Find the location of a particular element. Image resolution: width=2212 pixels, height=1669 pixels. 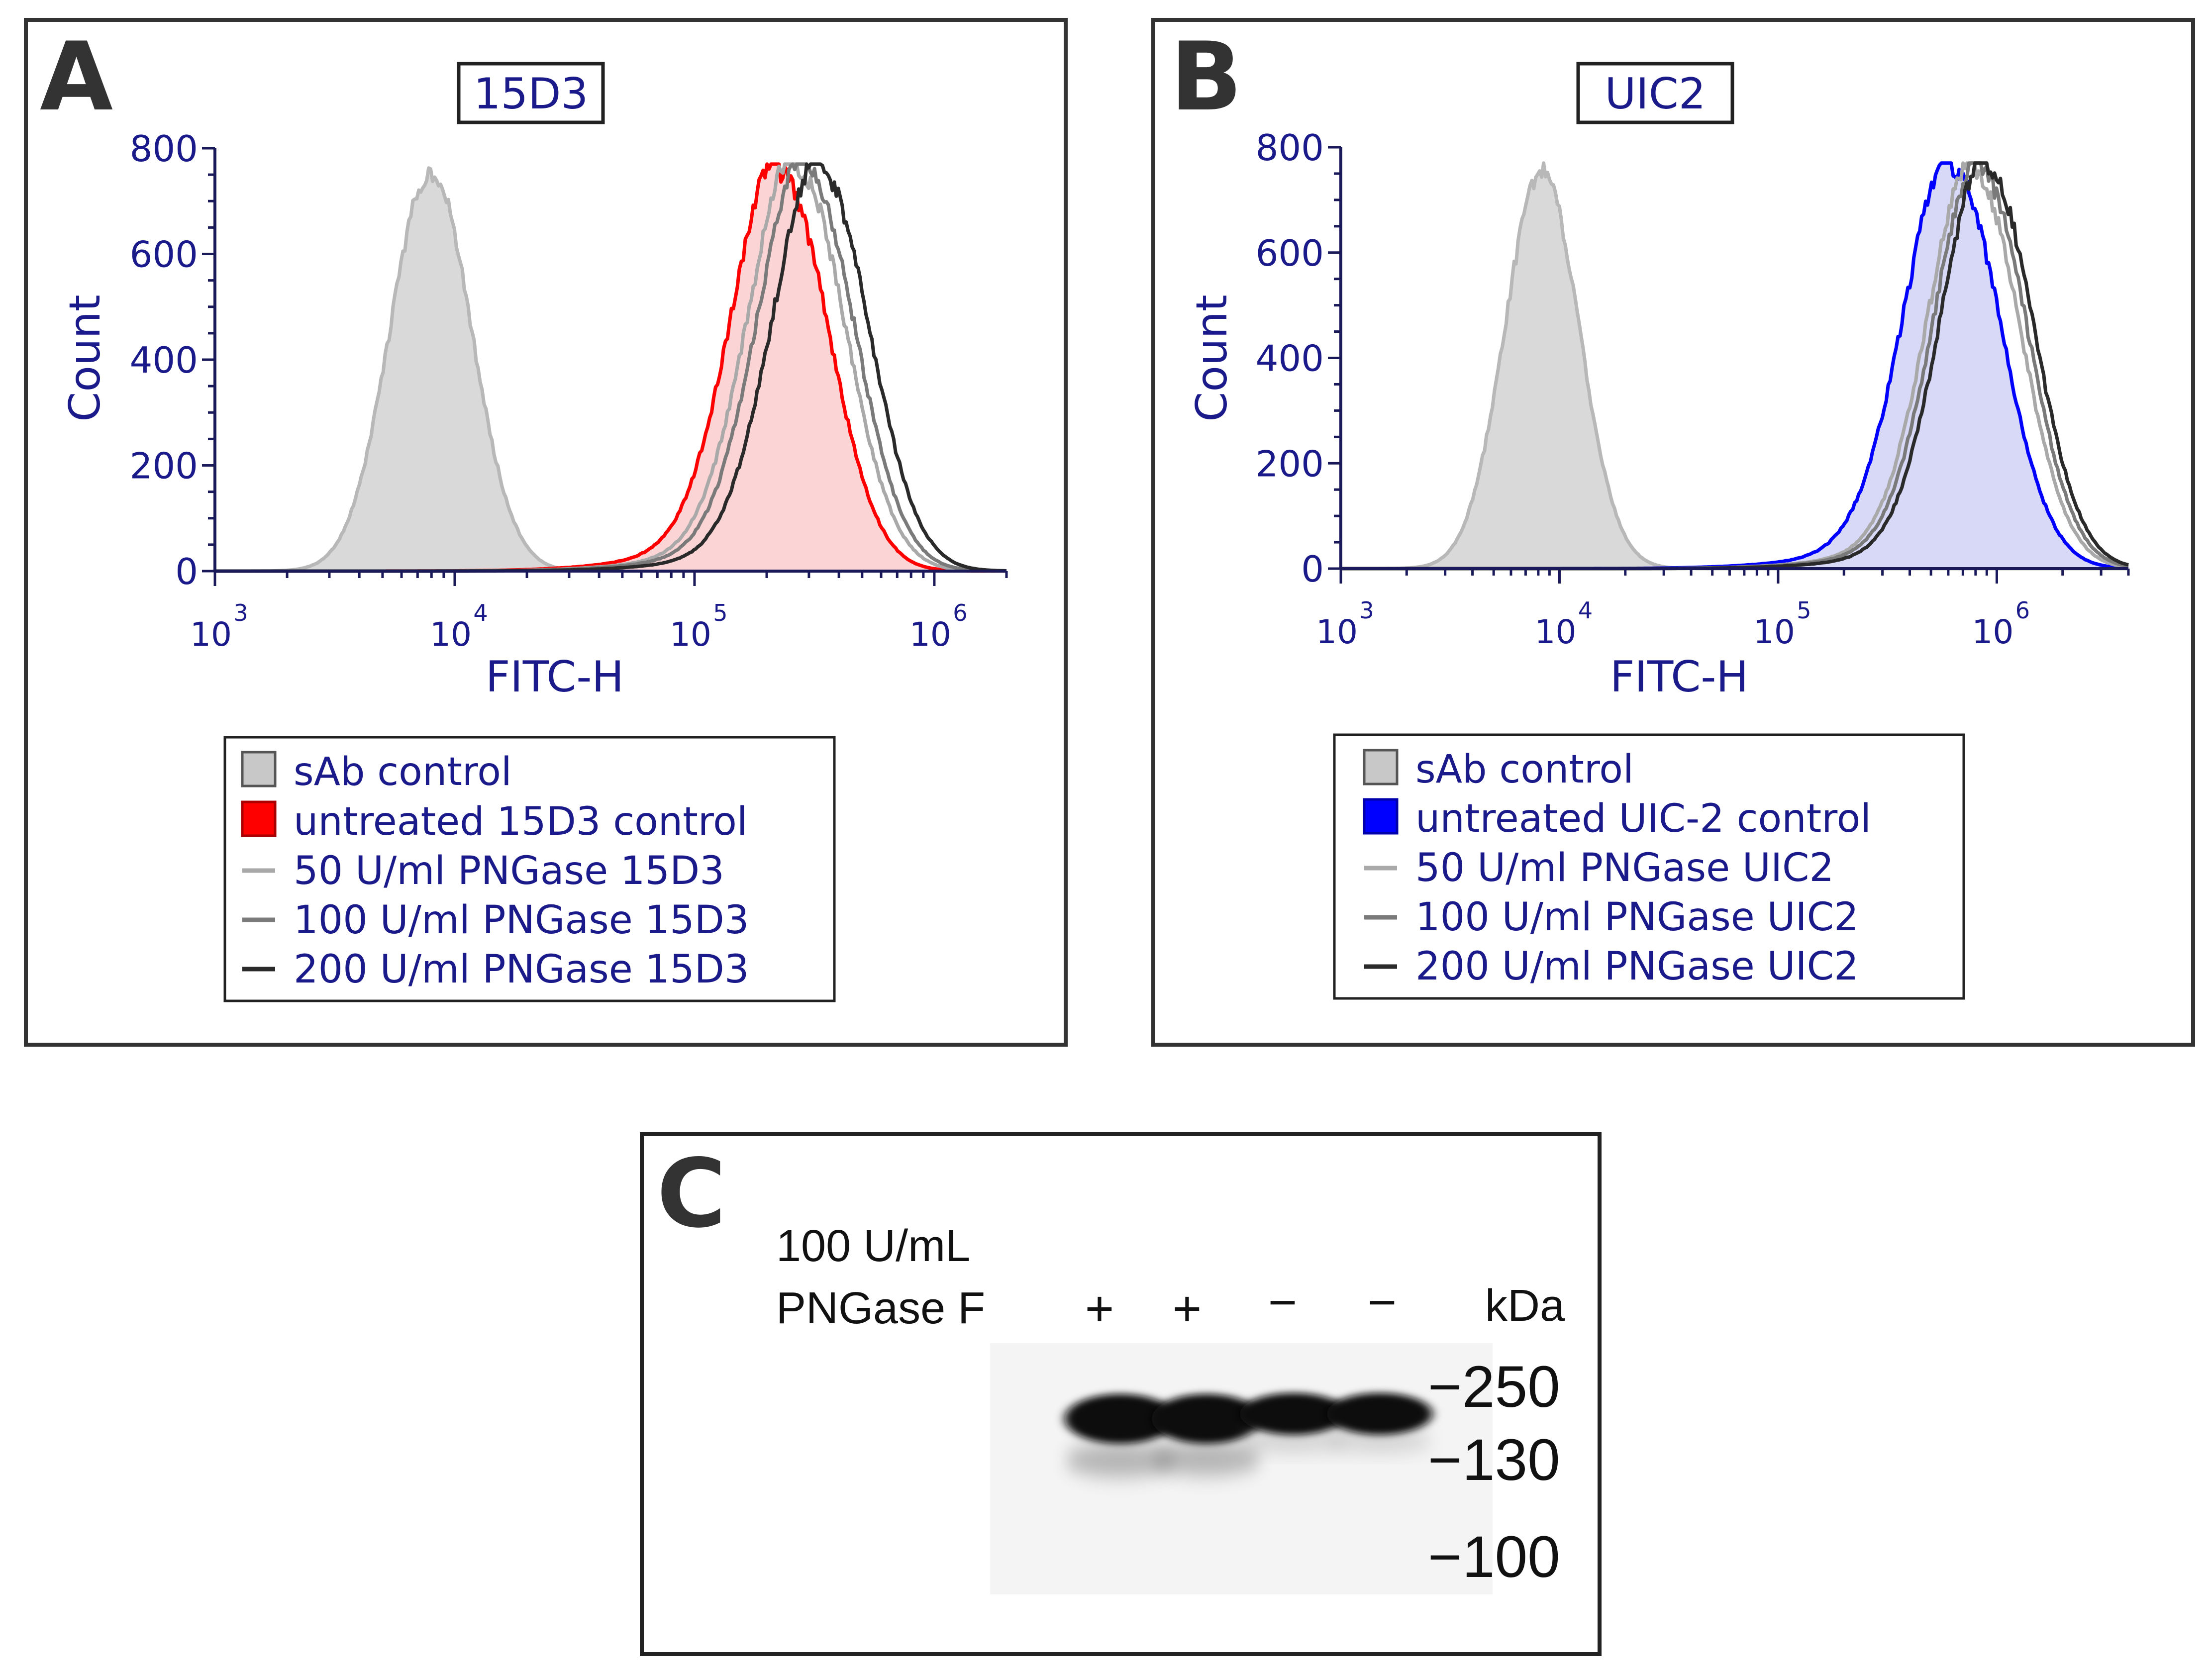

panel-b-y-axis-label: Count is located at coordinates (1212, 358).